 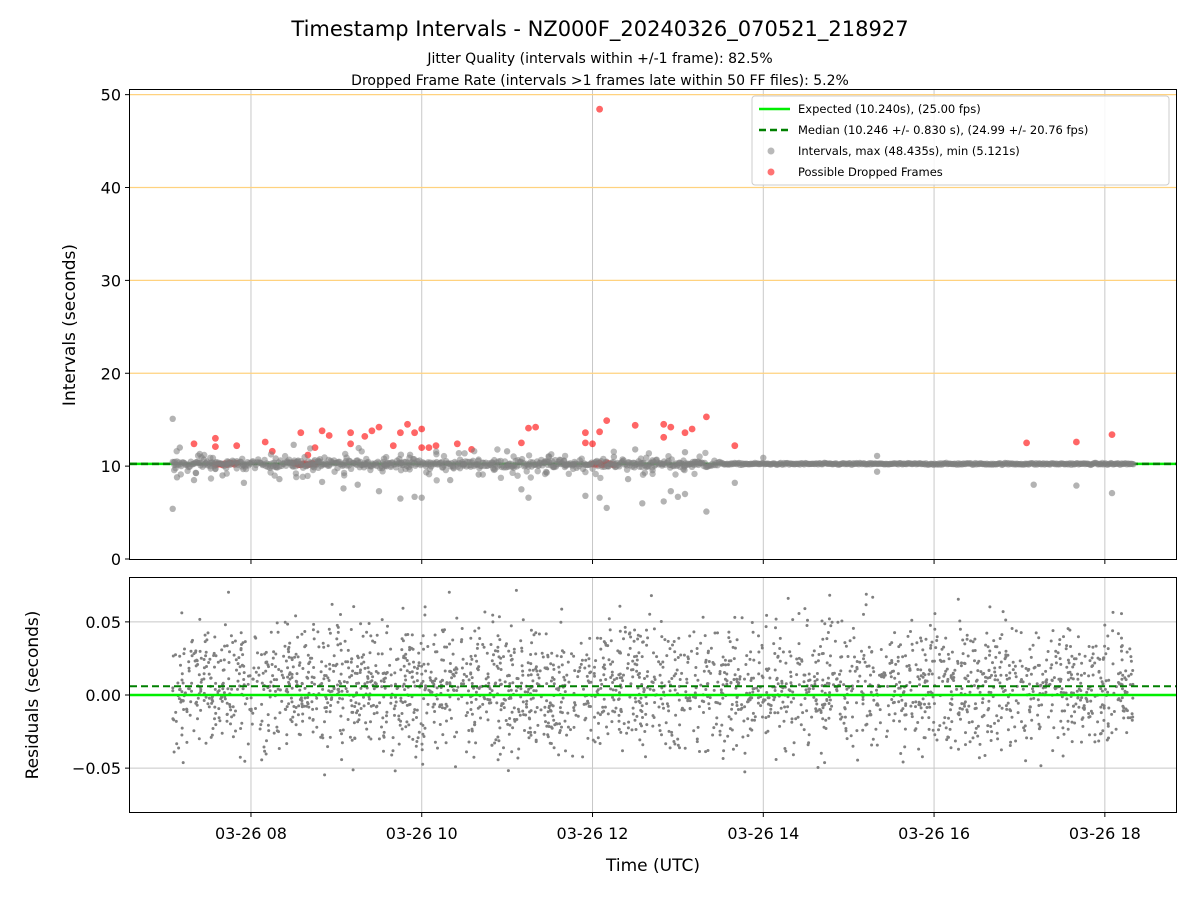 I want to click on x-tick-label: 03-26 12, so click(x=593, y=833).